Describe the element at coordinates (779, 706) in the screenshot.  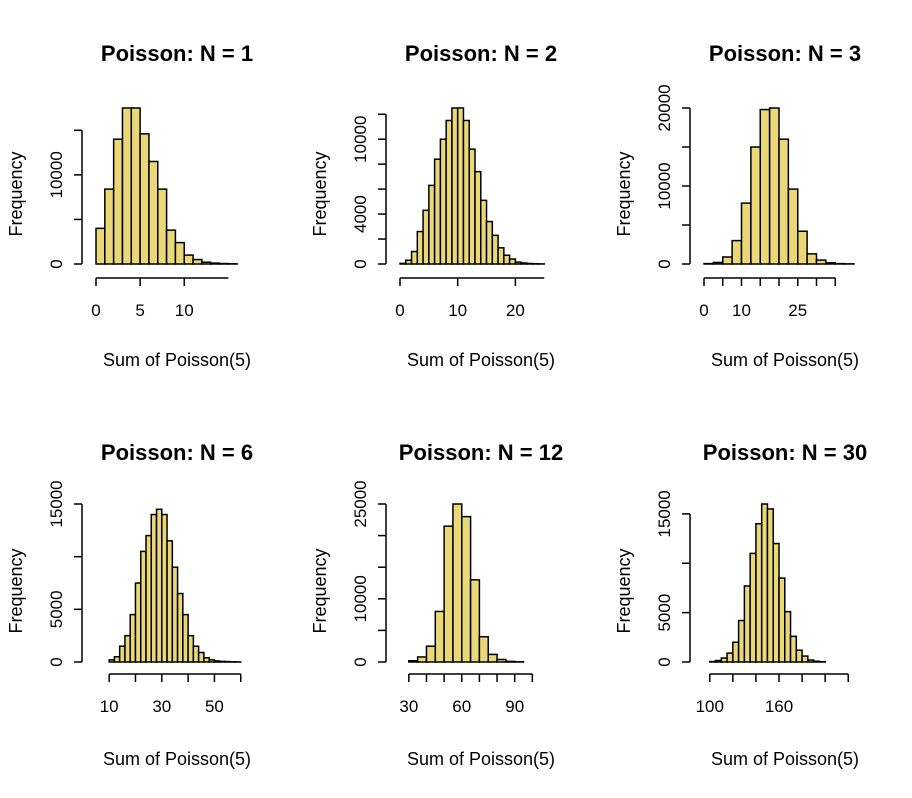
I see `x-tick-label: 160` at that location.